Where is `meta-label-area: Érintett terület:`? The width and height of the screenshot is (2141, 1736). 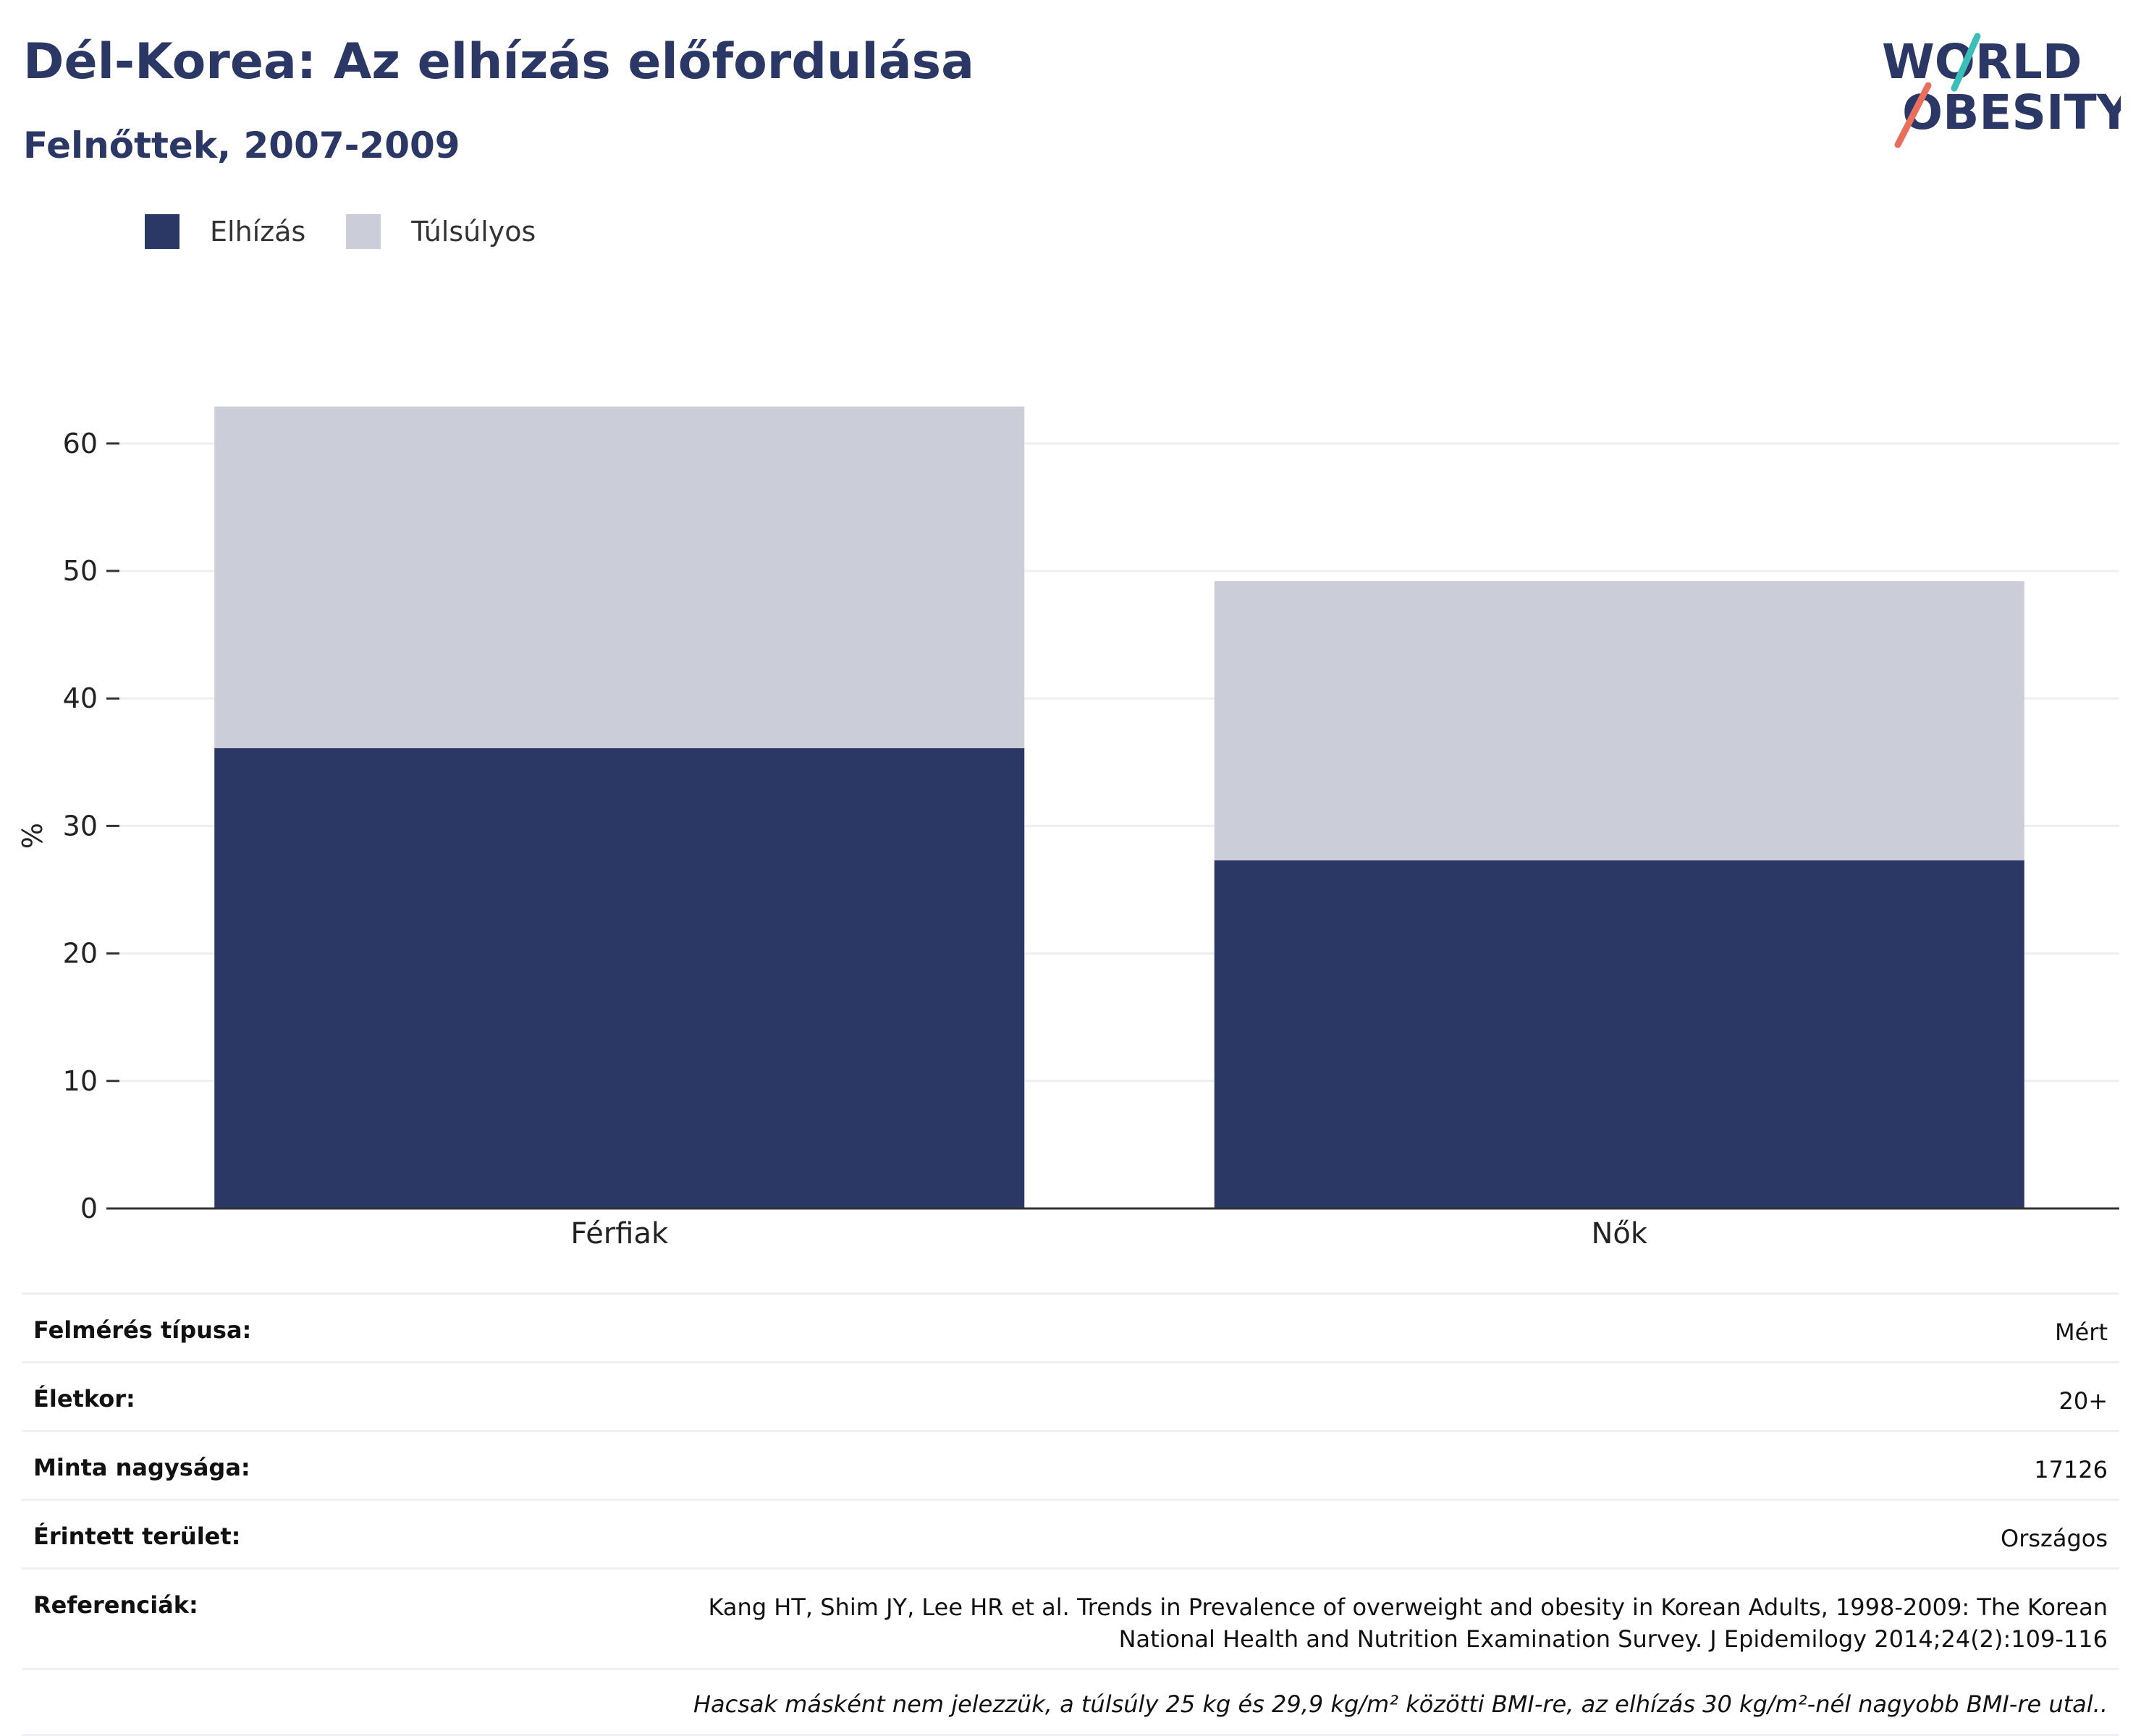 meta-label-area: Érintett terület: is located at coordinates (287, 1534).